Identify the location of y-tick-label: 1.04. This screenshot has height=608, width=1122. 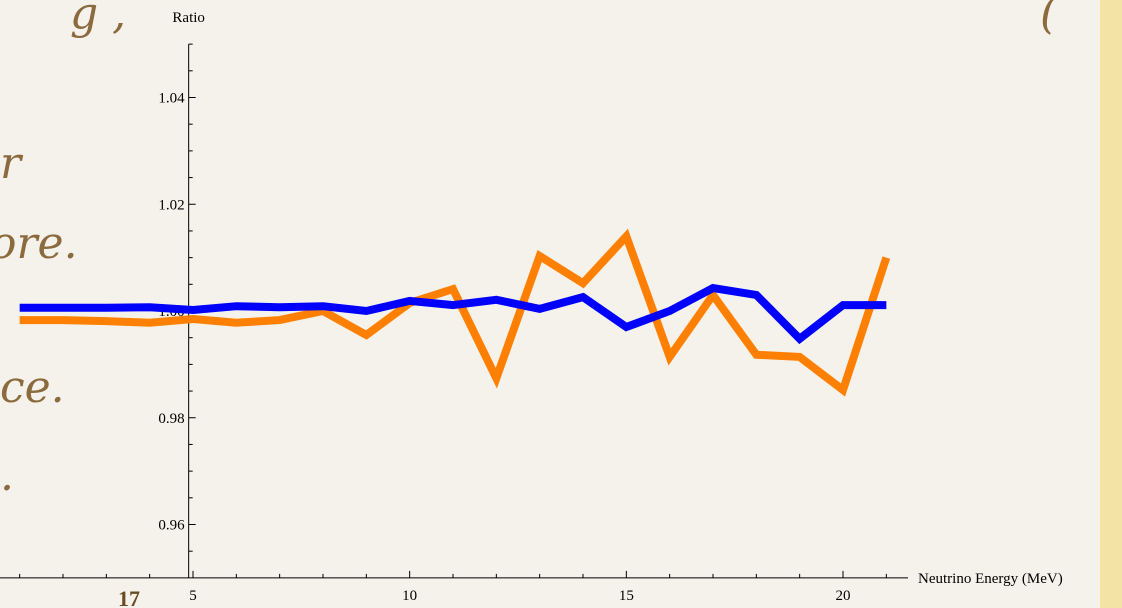
(171, 99).